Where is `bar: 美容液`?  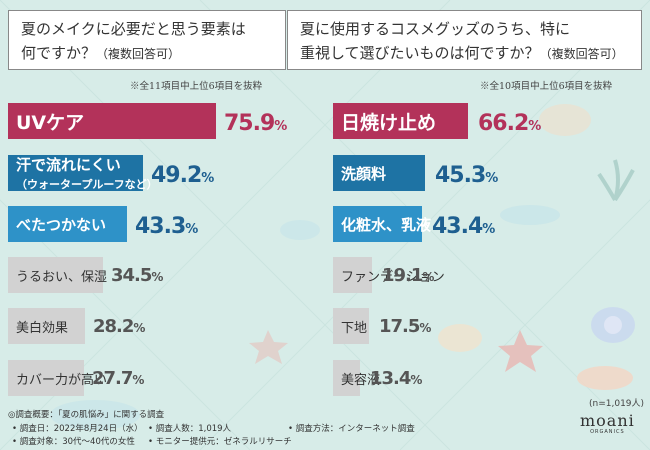 bar: 美容液 is located at coordinates (357, 378).